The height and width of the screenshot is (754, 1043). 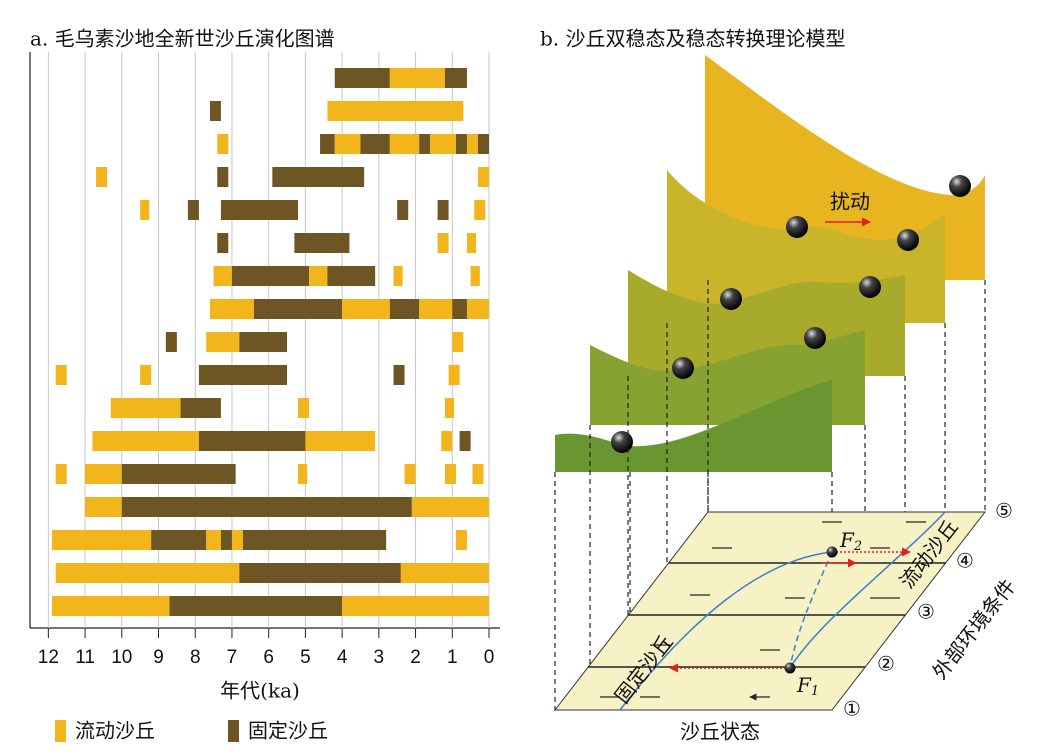 What do you see at coordinates (260, 691) in the screenshot?
I see `x-axis-label: 年代(ka)` at bounding box center [260, 691].